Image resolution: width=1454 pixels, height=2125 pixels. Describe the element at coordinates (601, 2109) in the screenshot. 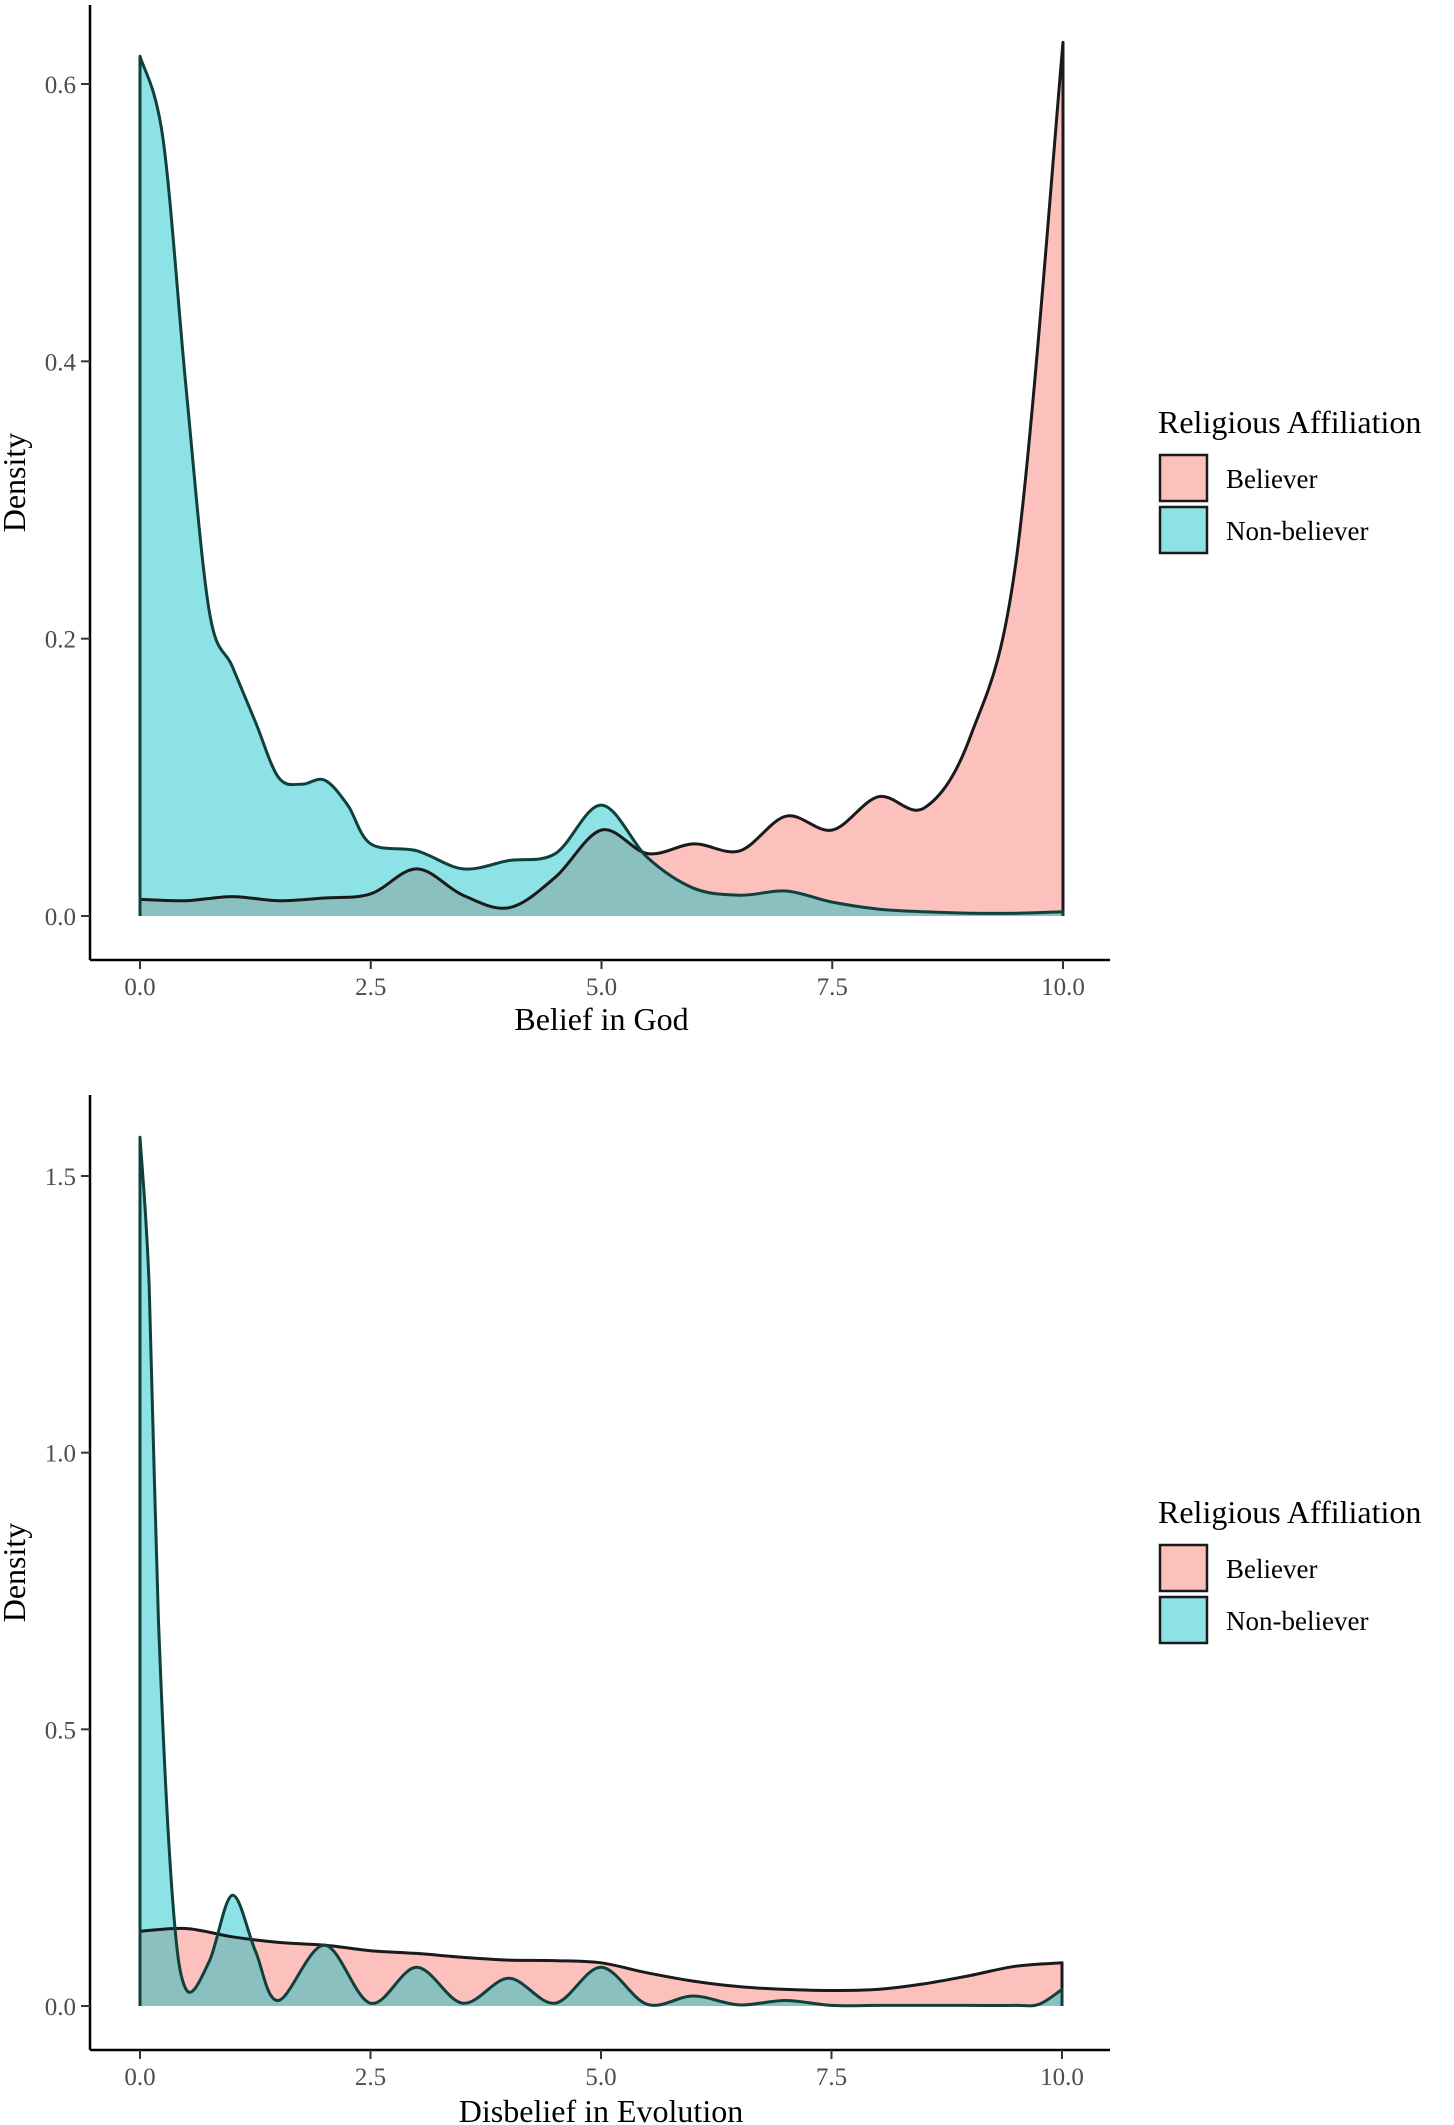

I see `x-axis-title: Disbelief in Evolution` at that location.